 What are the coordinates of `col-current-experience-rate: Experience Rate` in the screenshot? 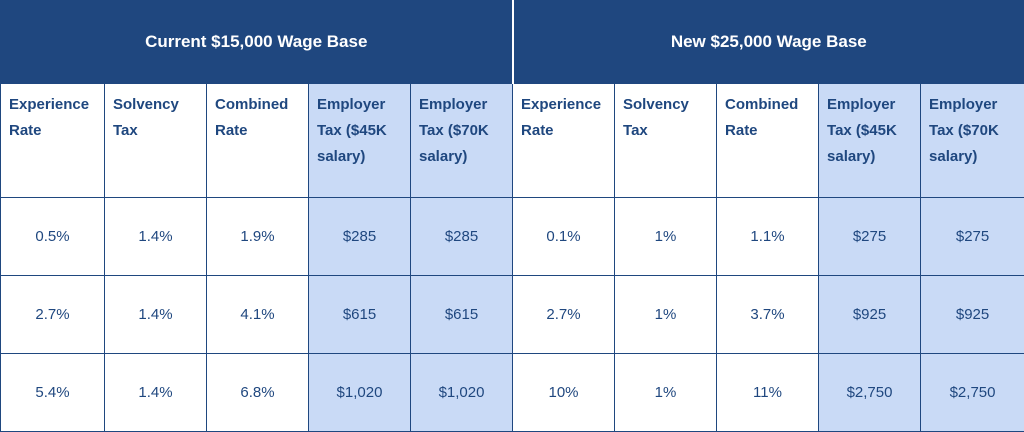 It's located at (53, 141).